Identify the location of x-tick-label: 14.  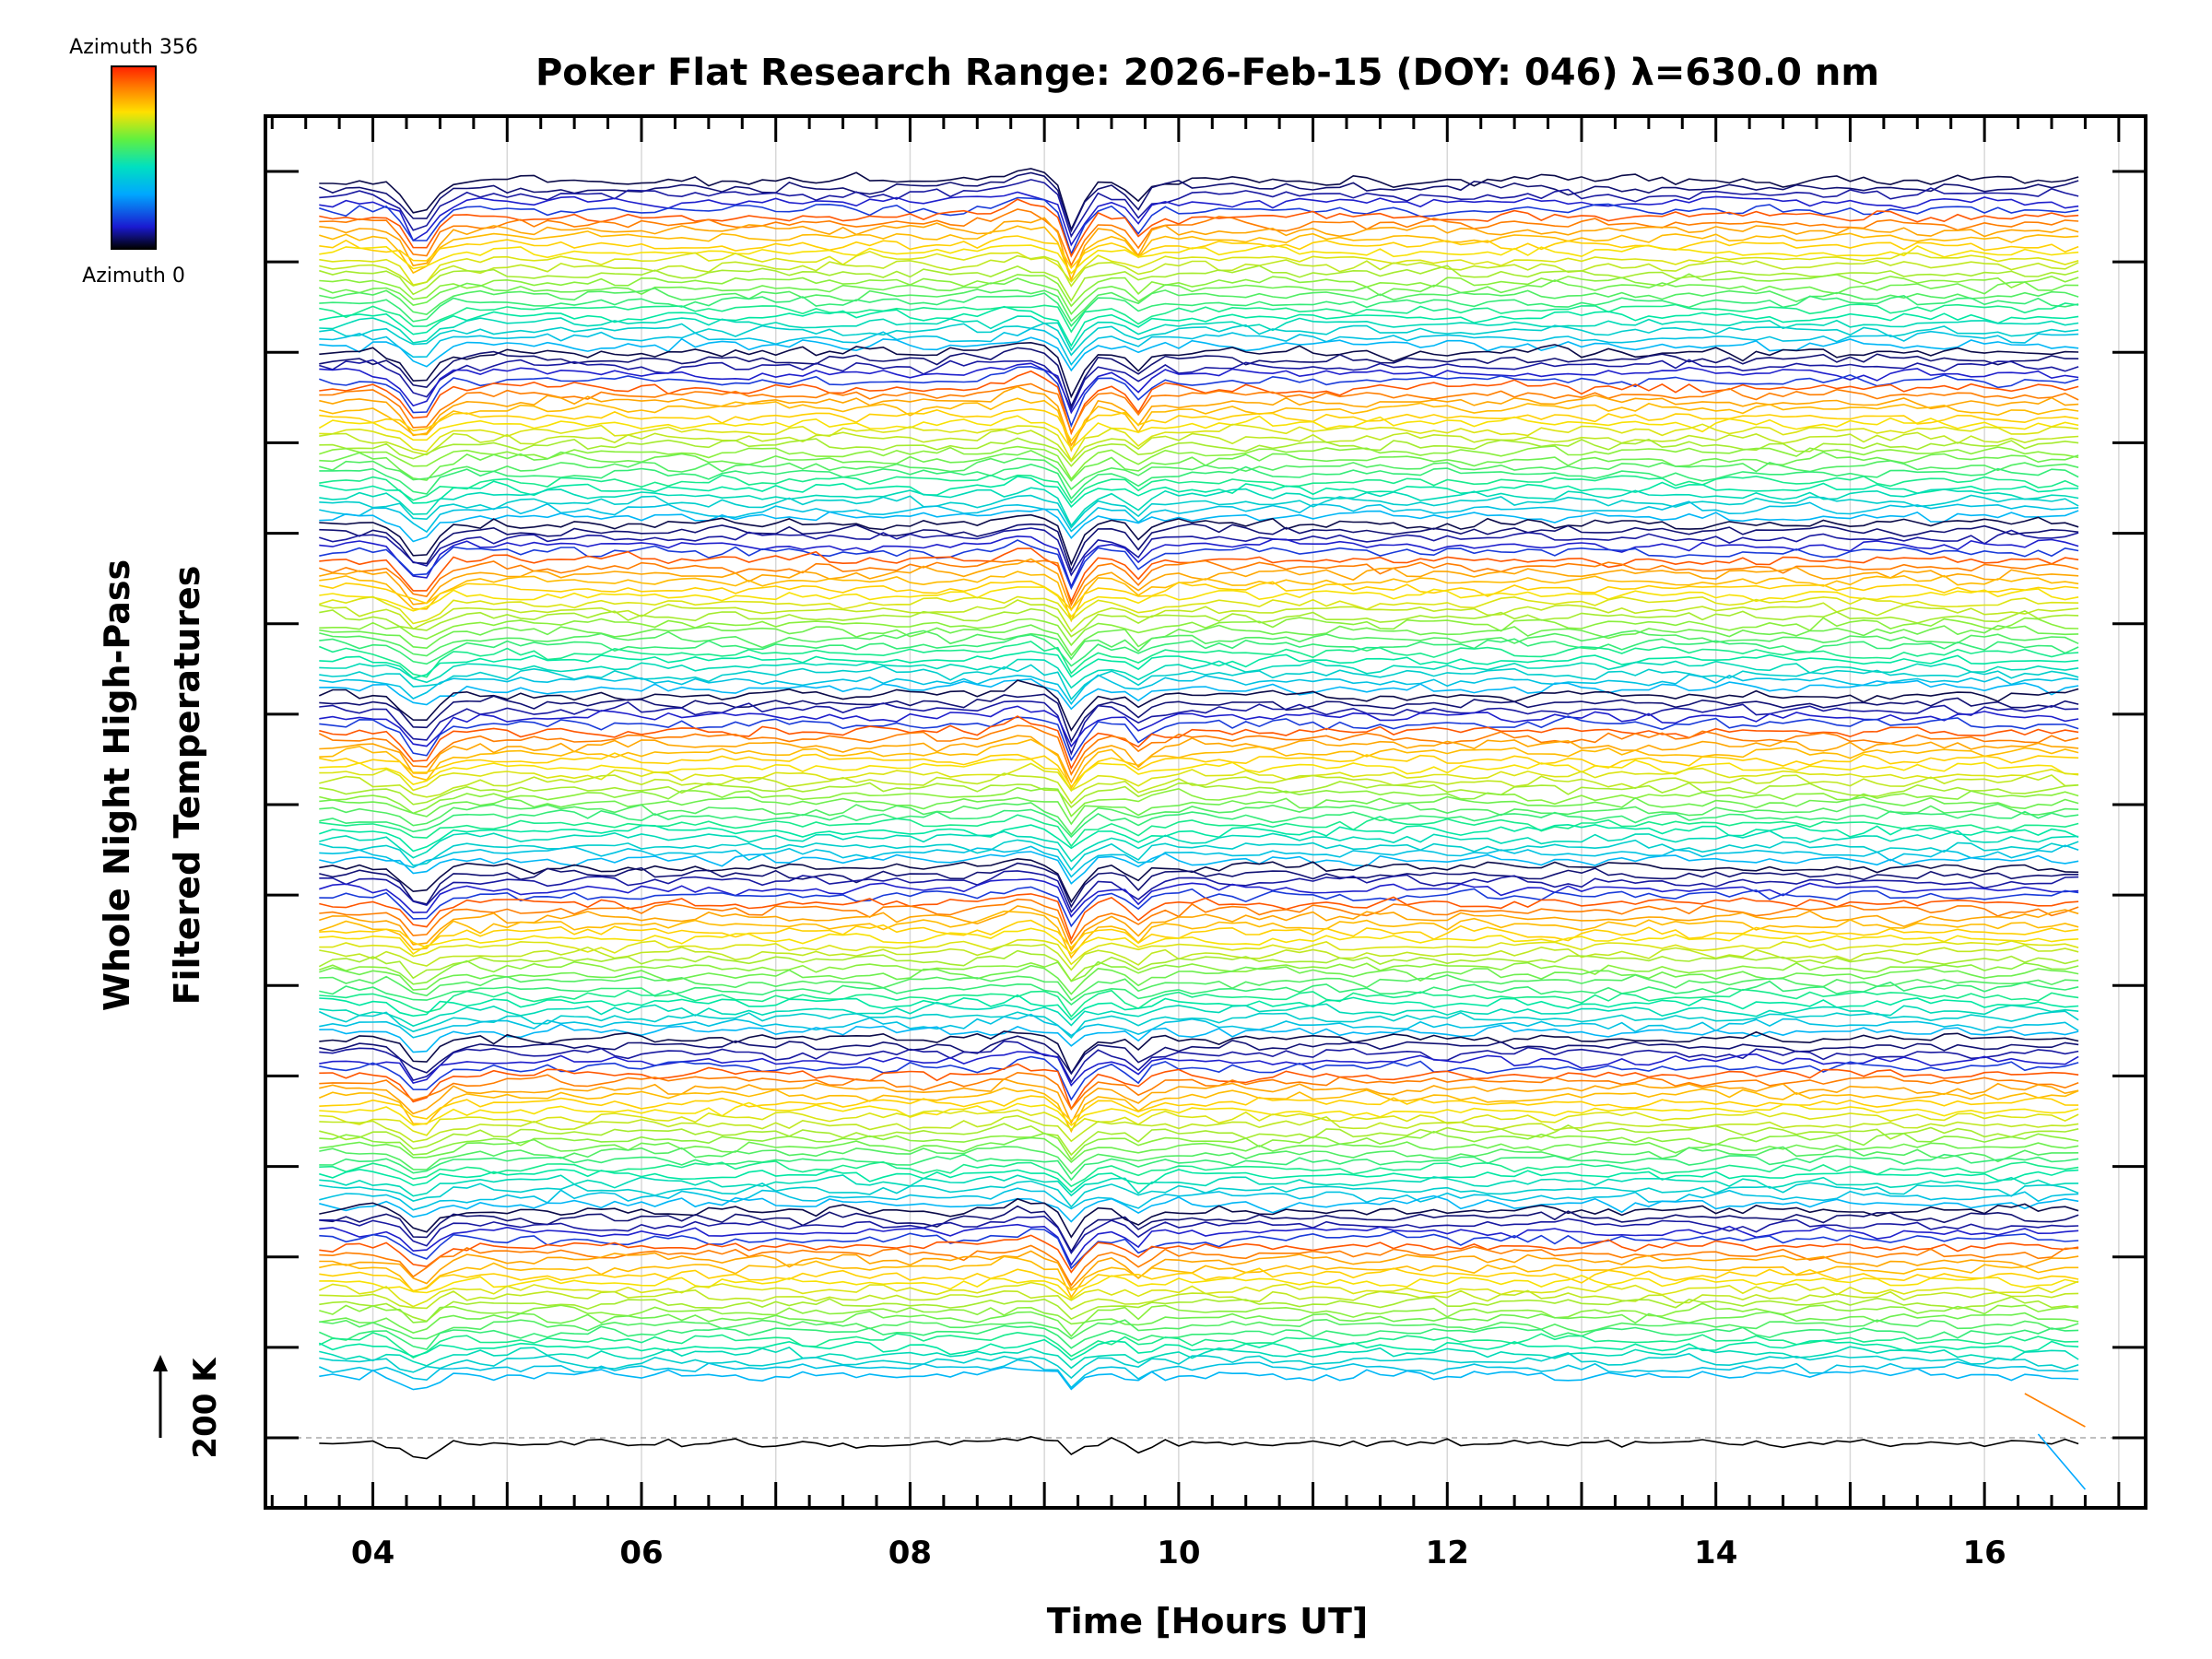
(1715, 1553).